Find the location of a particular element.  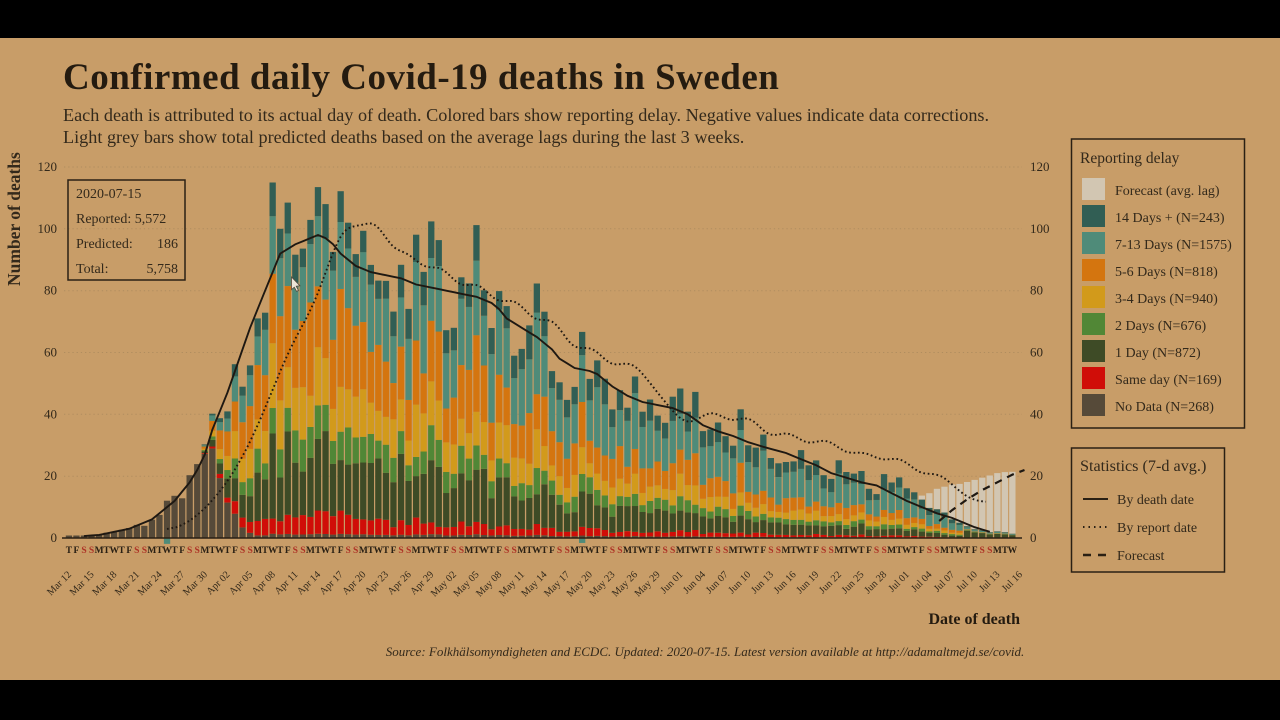

svg-text: Apr 05 is located at coordinates (241, 583).